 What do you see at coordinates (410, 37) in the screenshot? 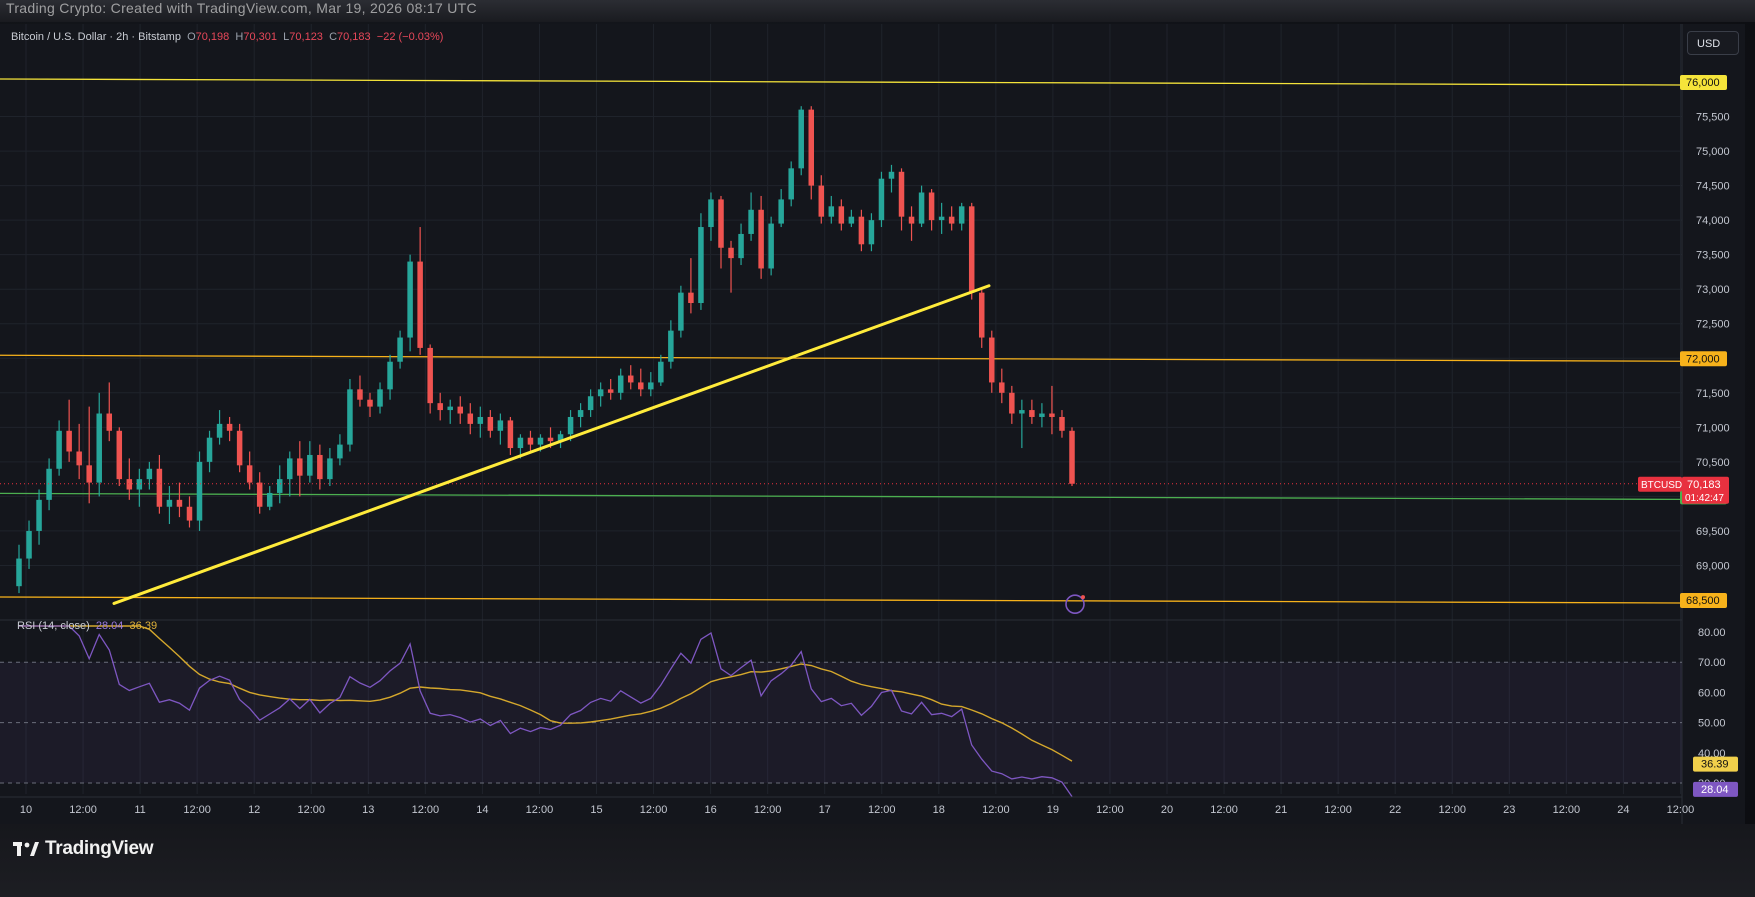
I see `change-value: −22 (−0.03%)` at bounding box center [410, 37].